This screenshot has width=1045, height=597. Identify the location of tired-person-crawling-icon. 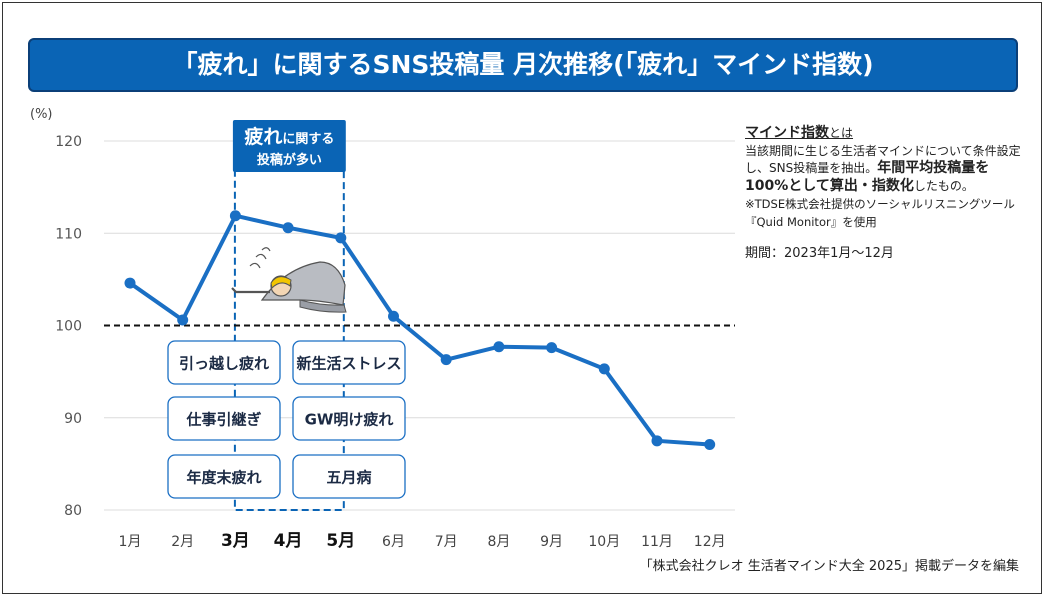
(289, 280).